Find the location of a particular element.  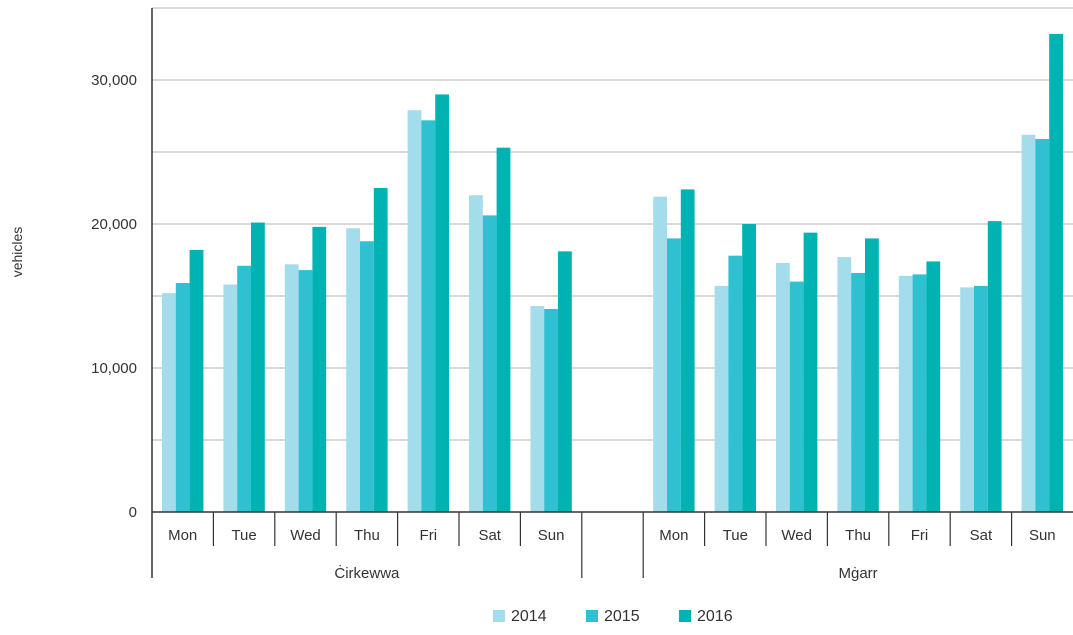

bar-ċirkewwa-fri-2014 is located at coordinates (414, 311).